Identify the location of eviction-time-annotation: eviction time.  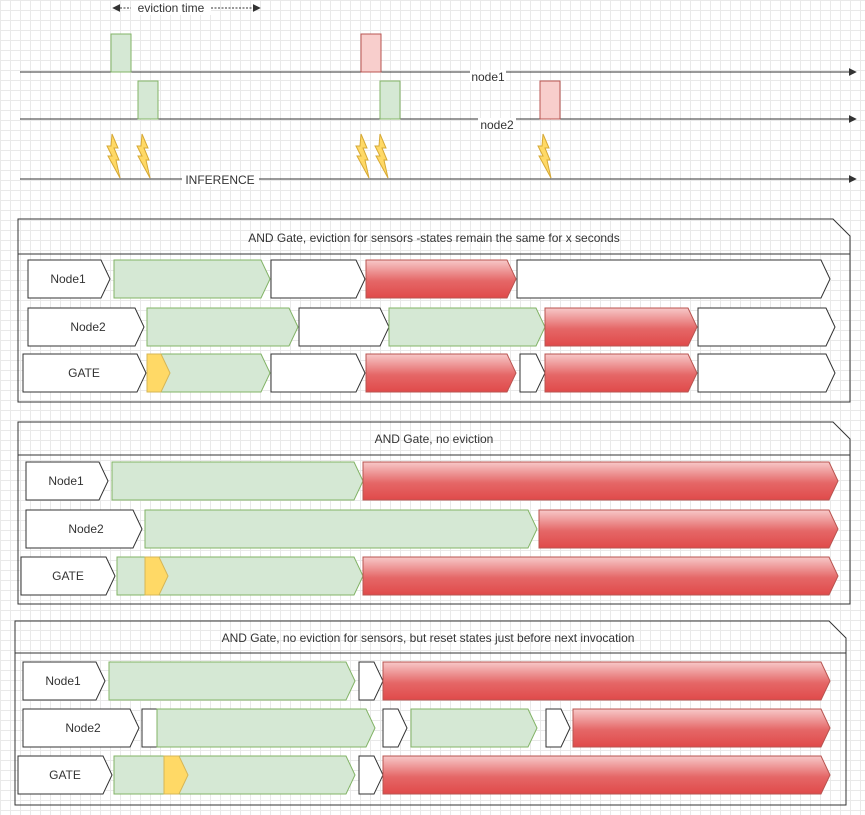
(186, 8).